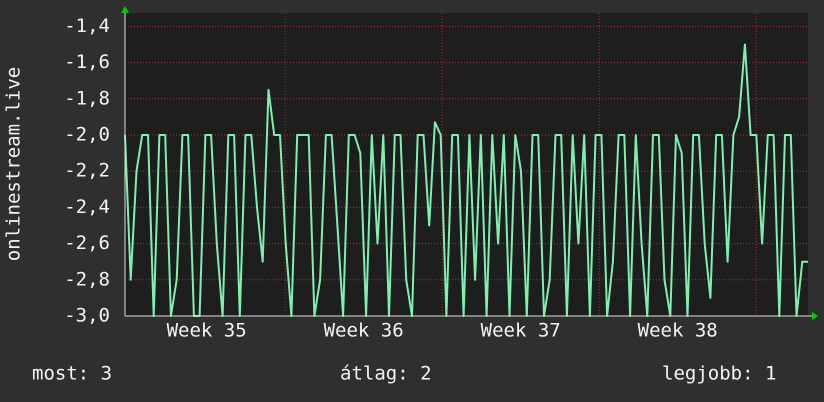  What do you see at coordinates (87, 316) in the screenshot?
I see `y-tick-label: -3,0` at bounding box center [87, 316].